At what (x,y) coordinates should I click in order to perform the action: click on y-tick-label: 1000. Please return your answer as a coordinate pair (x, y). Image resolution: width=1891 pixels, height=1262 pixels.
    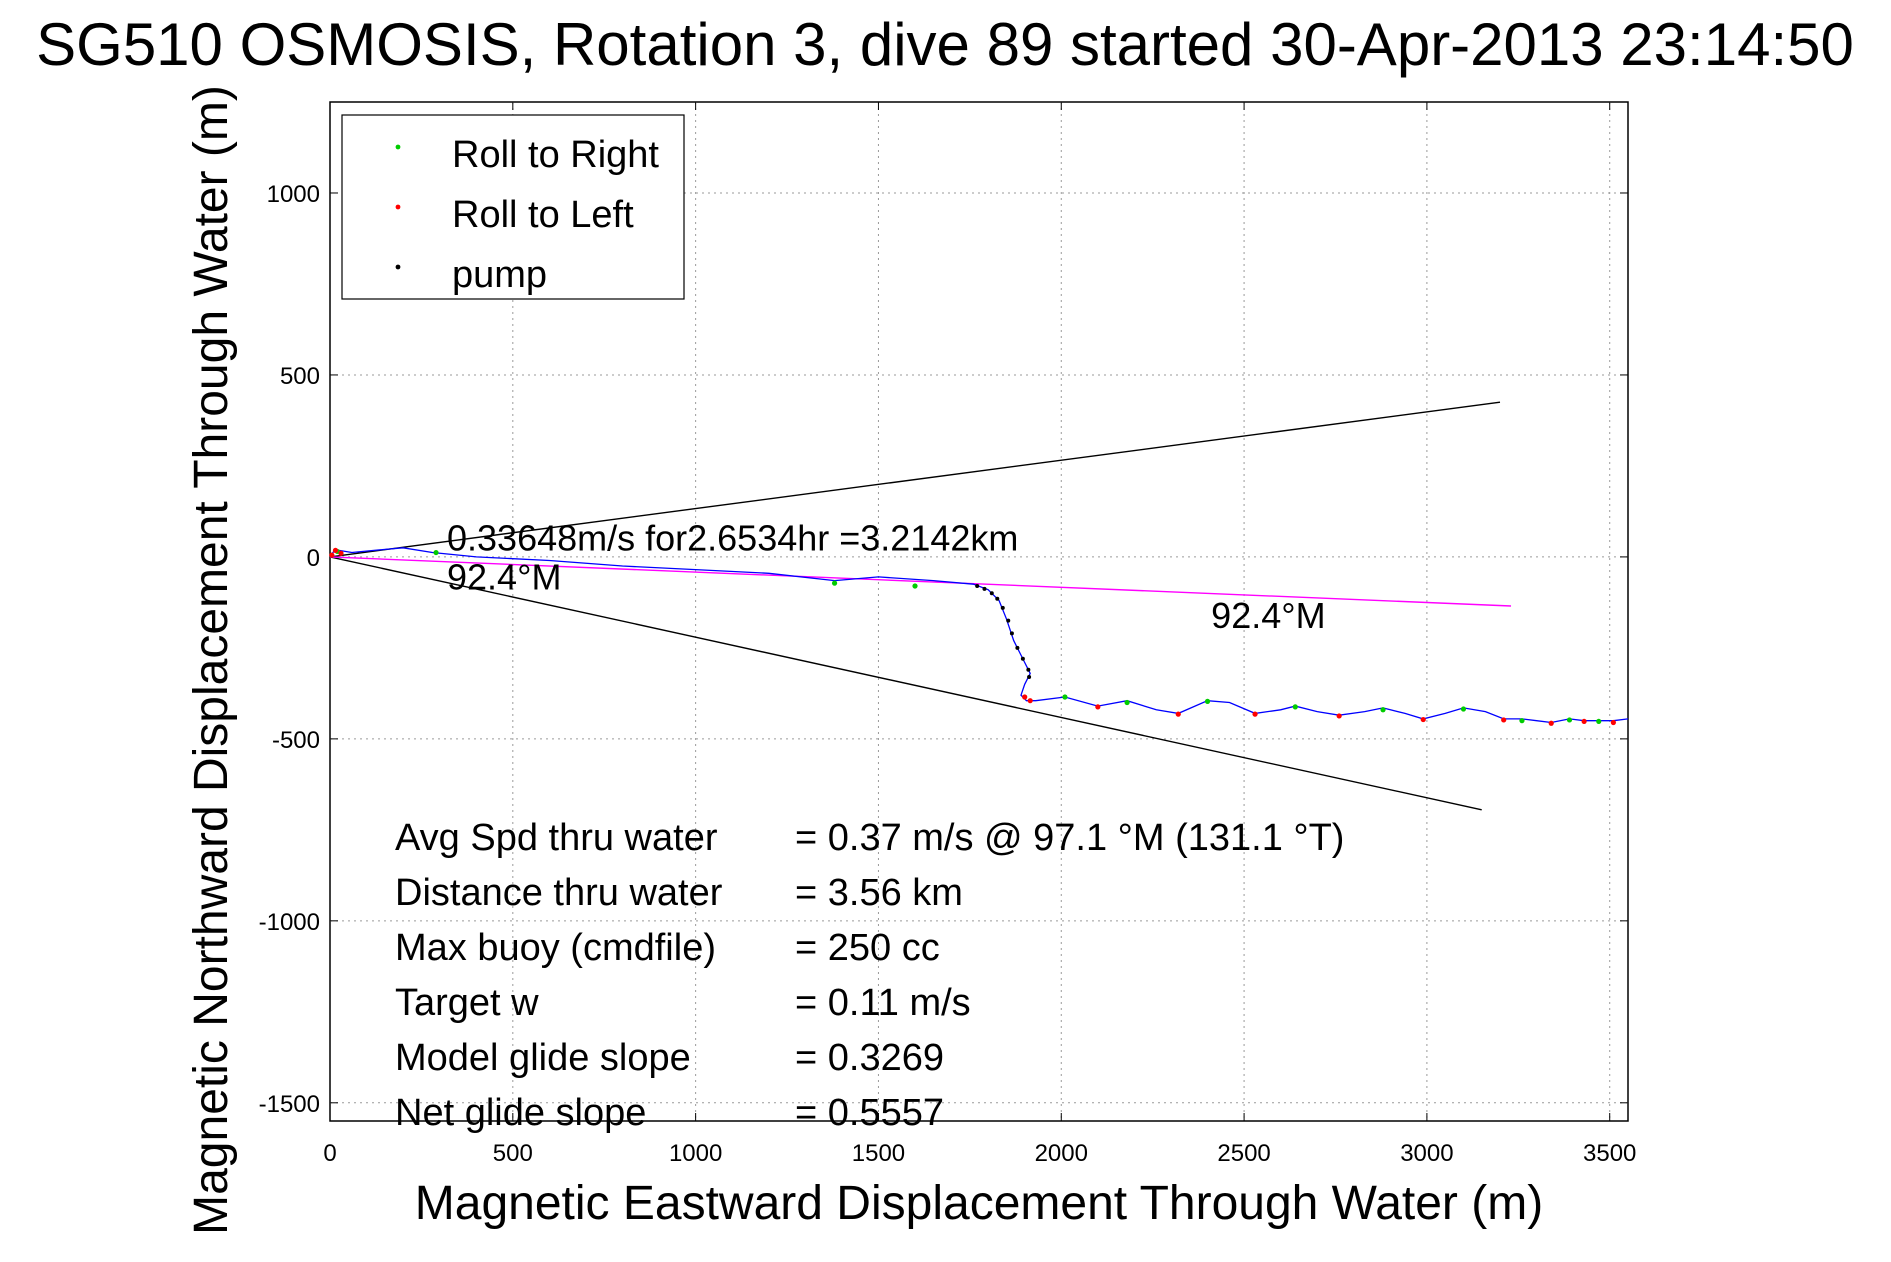
    Looking at the image, I should click on (293, 194).